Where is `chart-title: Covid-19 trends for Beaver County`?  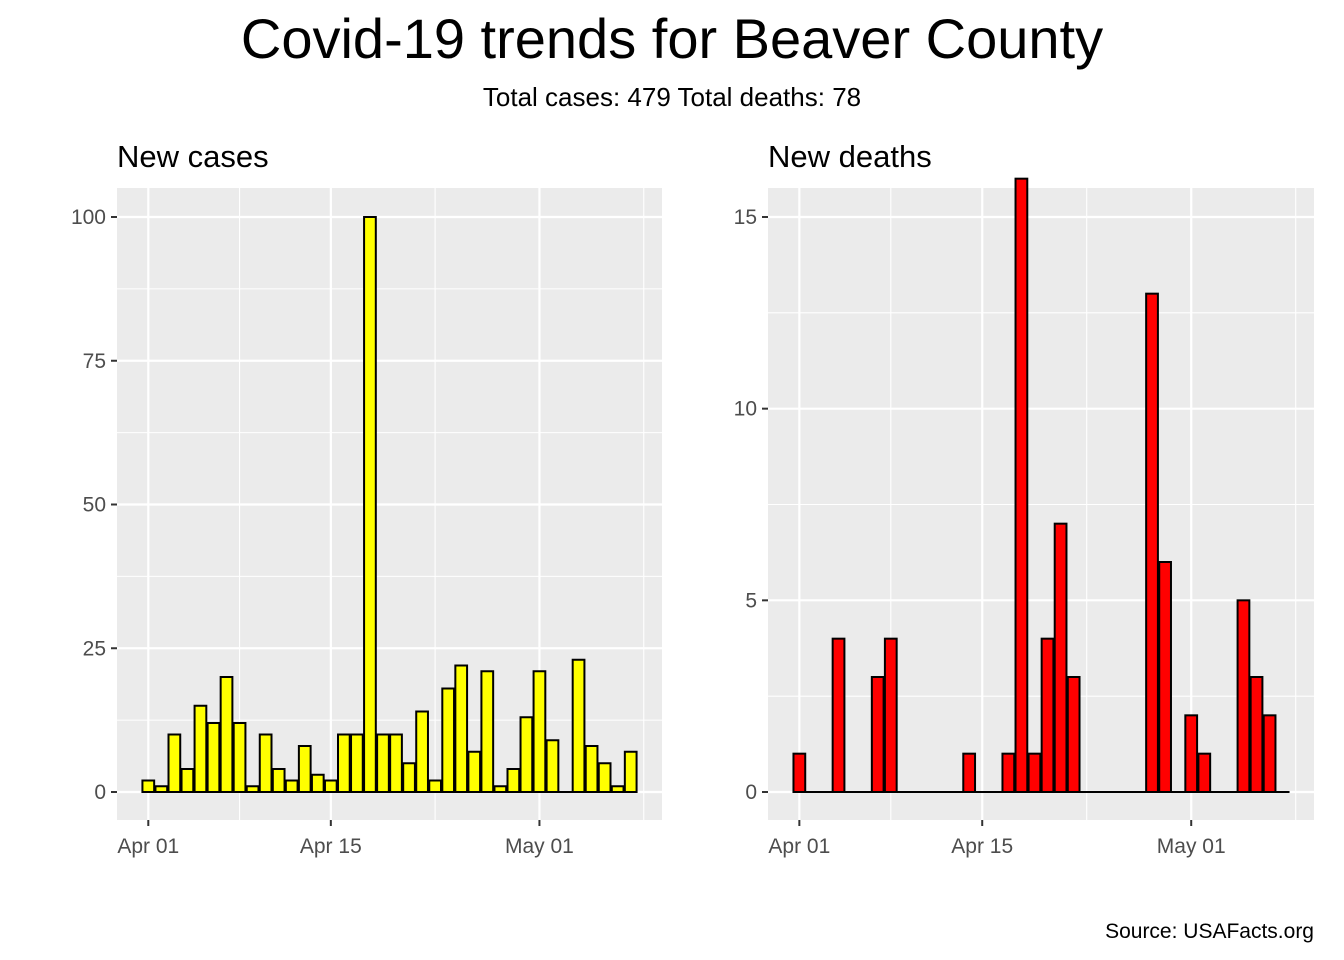 chart-title: Covid-19 trends for Beaver County is located at coordinates (672, 38).